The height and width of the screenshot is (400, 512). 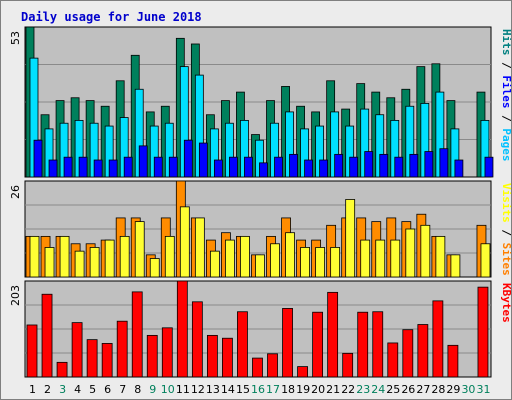 I want to click on day-label-24: 24, so click(x=378, y=389).